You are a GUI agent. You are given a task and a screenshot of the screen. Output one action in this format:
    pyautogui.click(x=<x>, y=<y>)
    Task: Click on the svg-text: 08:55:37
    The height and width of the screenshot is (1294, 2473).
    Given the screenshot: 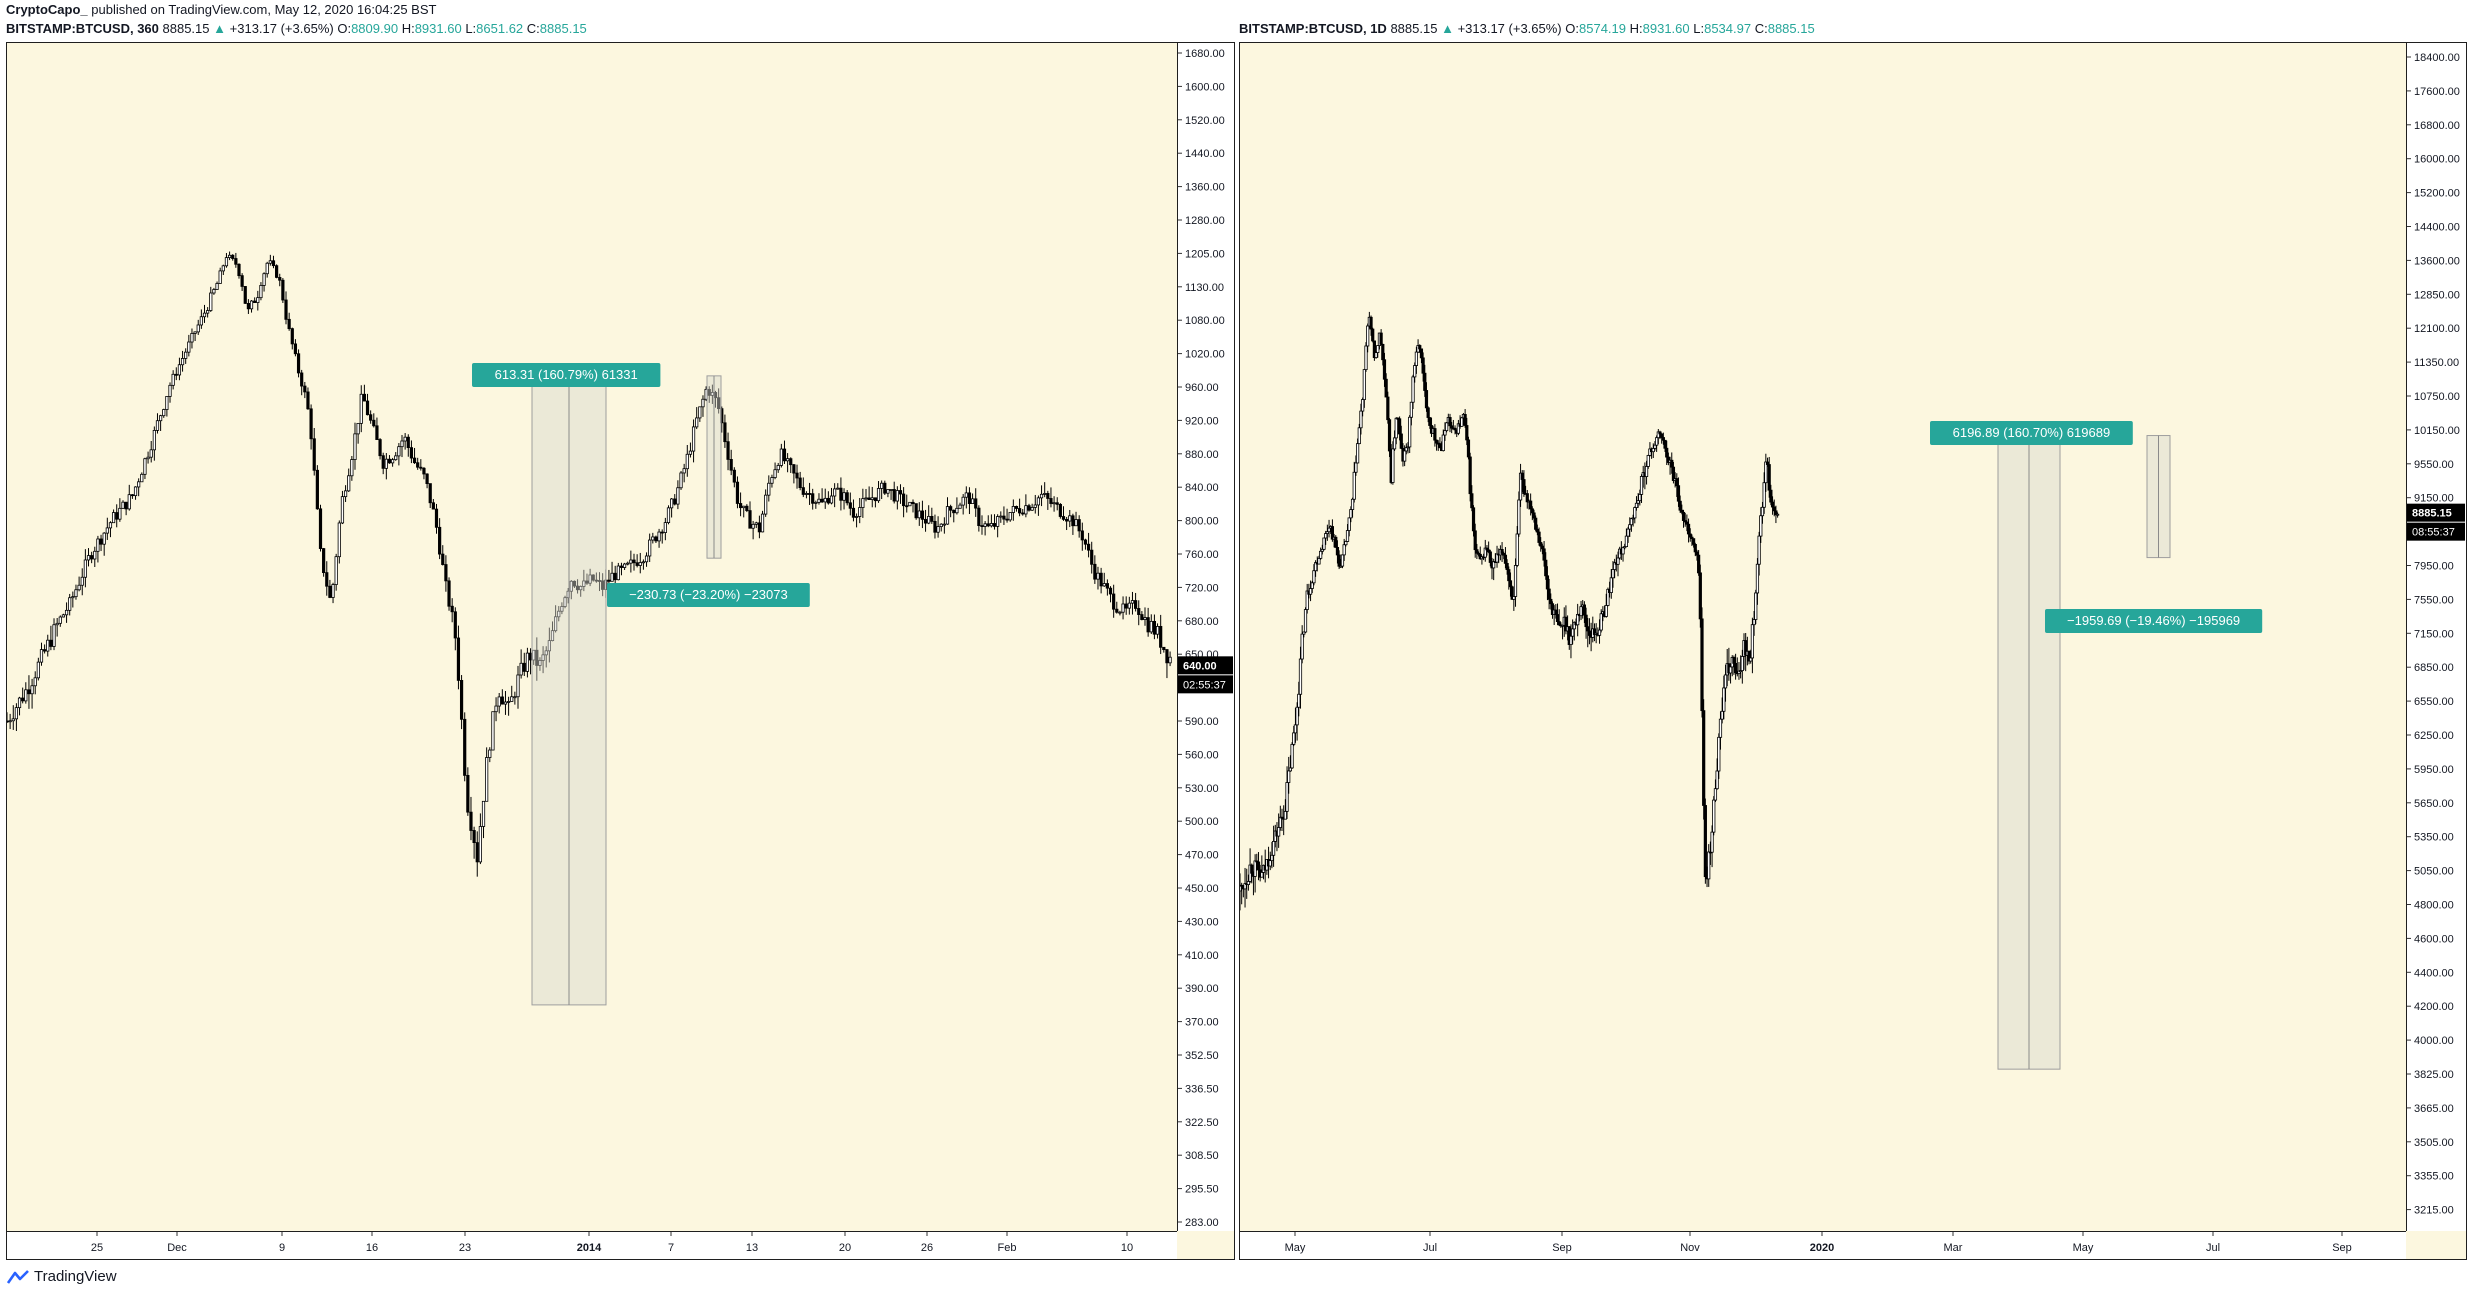 What is the action you would take?
    pyautogui.click(x=2433, y=533)
    